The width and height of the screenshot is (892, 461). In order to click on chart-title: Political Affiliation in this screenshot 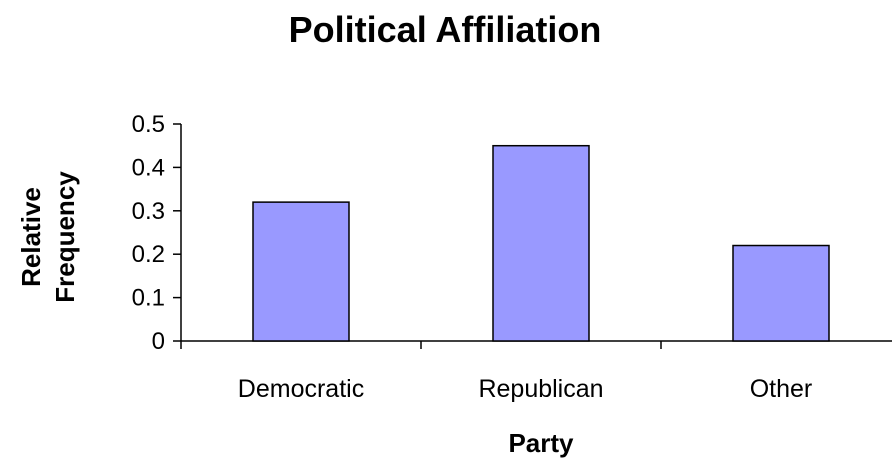, I will do `click(445, 29)`.